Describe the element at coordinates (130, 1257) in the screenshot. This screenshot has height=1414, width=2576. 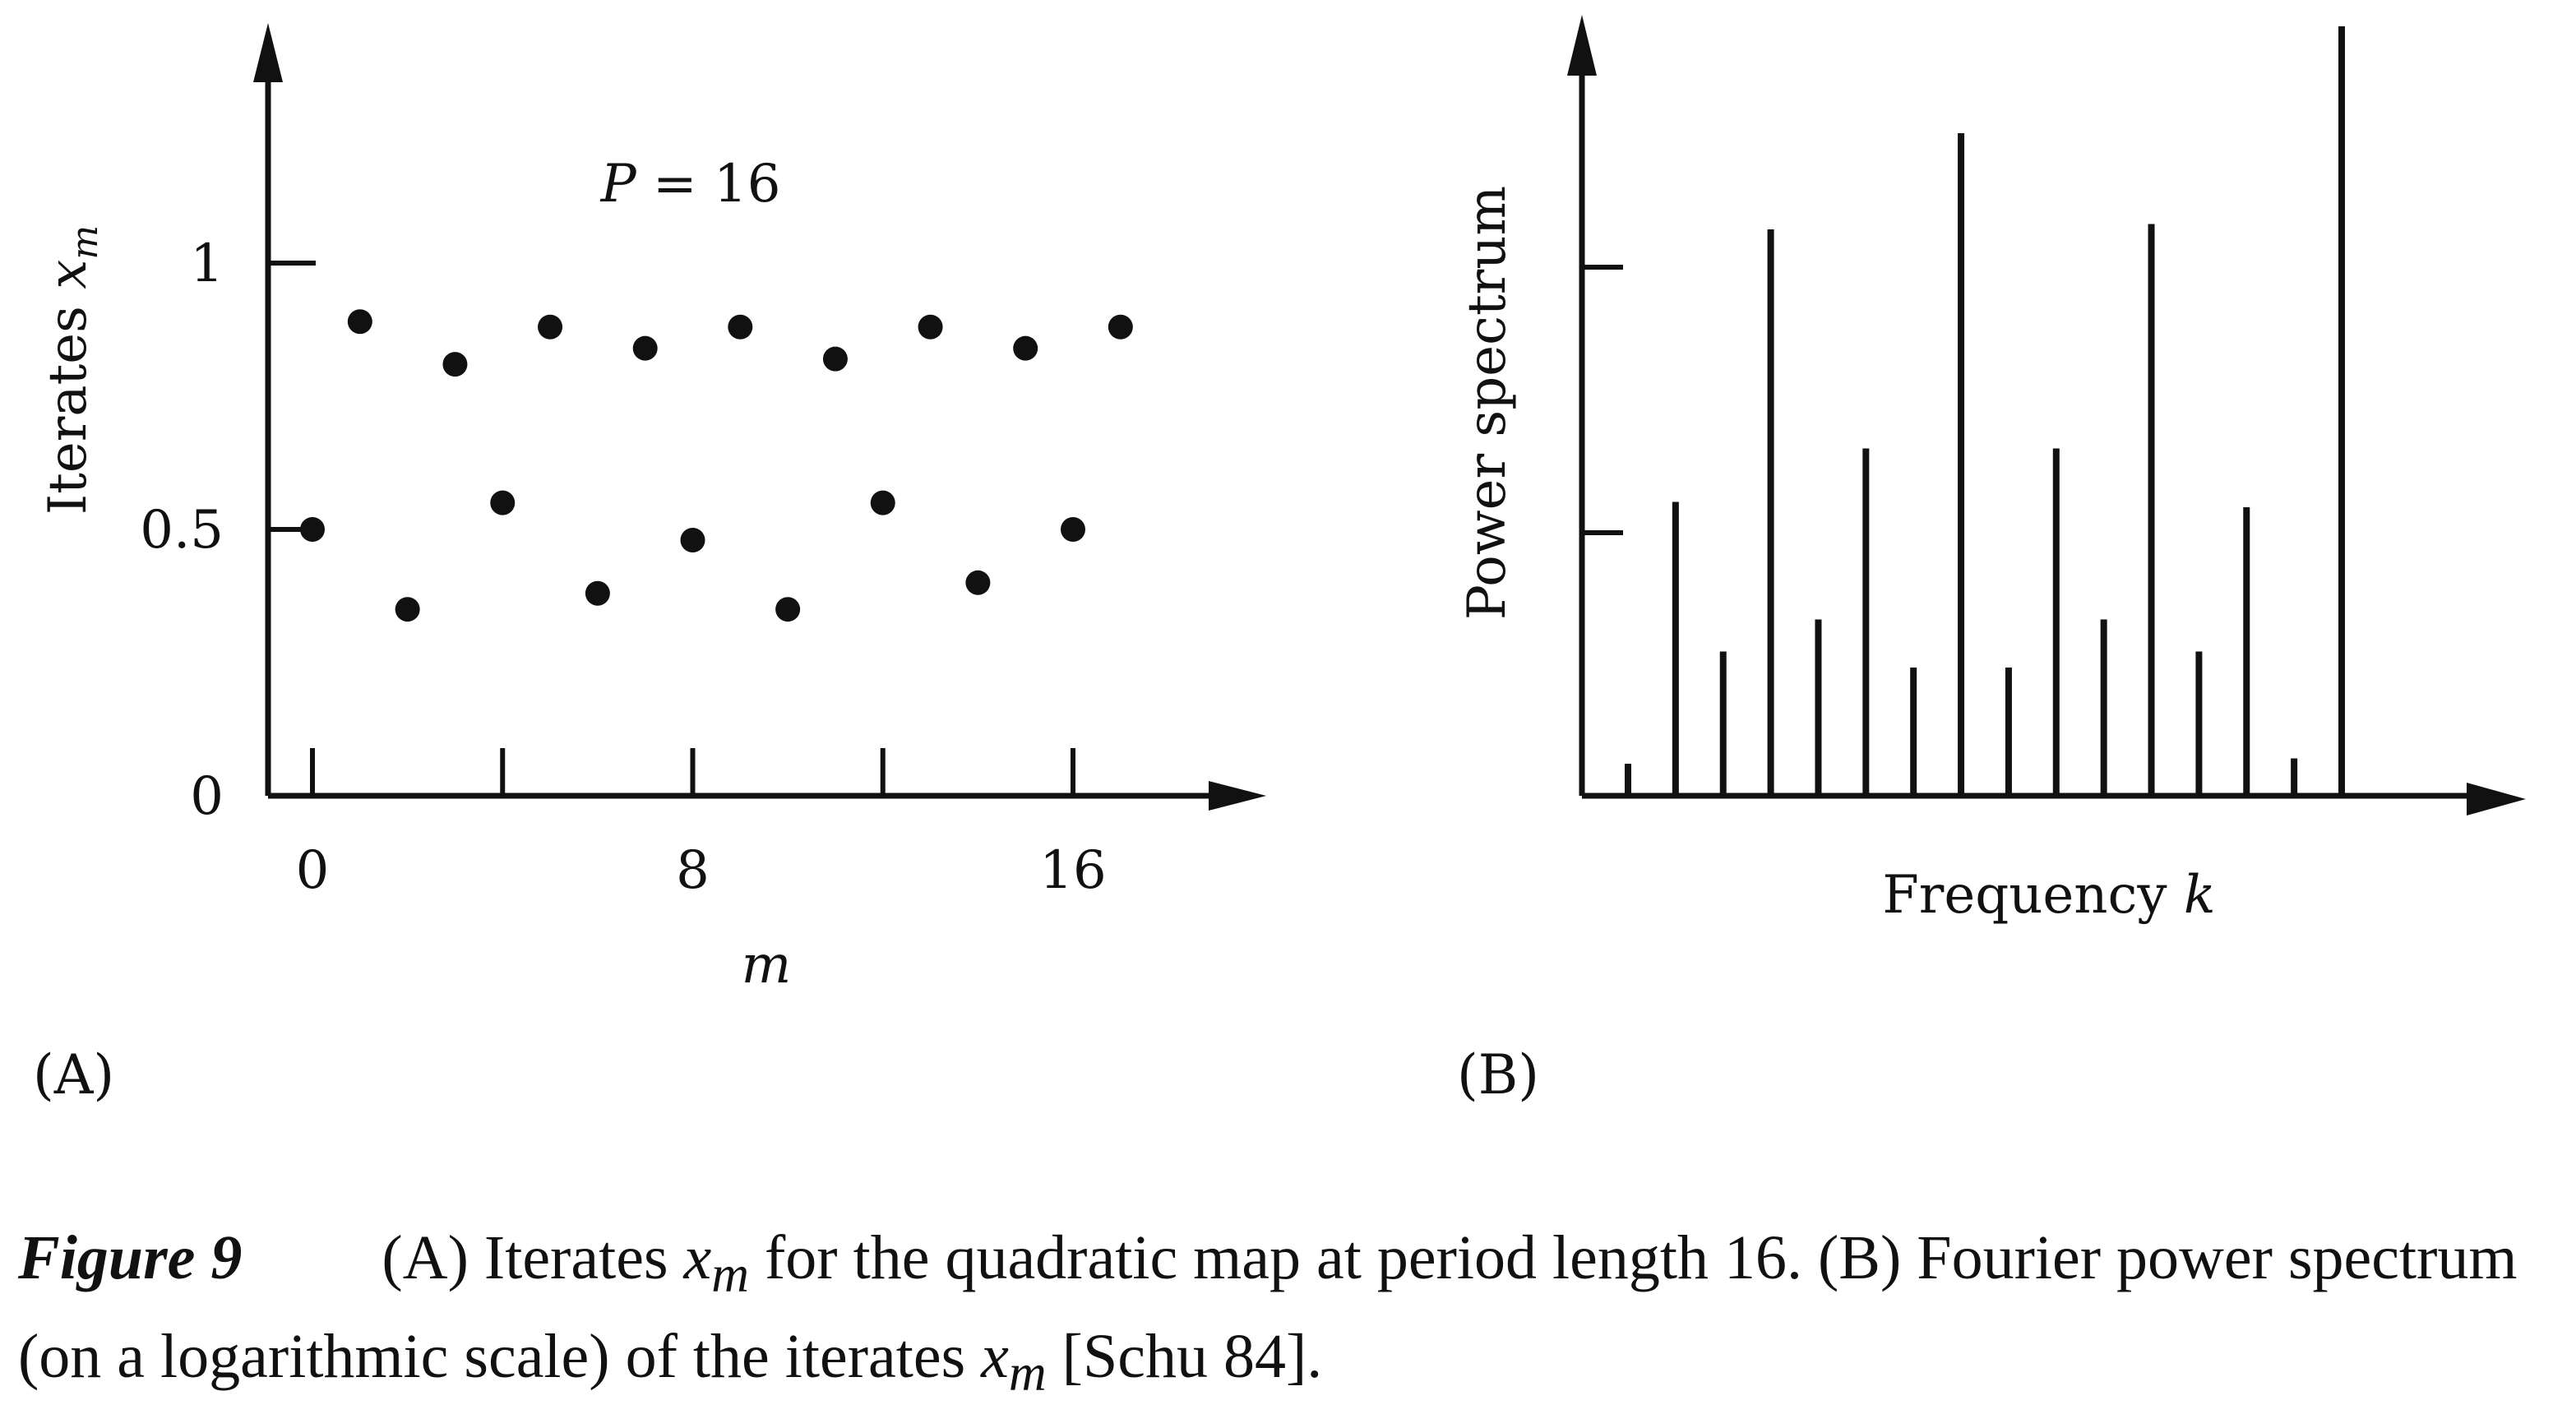
I see `figure-number: Figure 9` at that location.